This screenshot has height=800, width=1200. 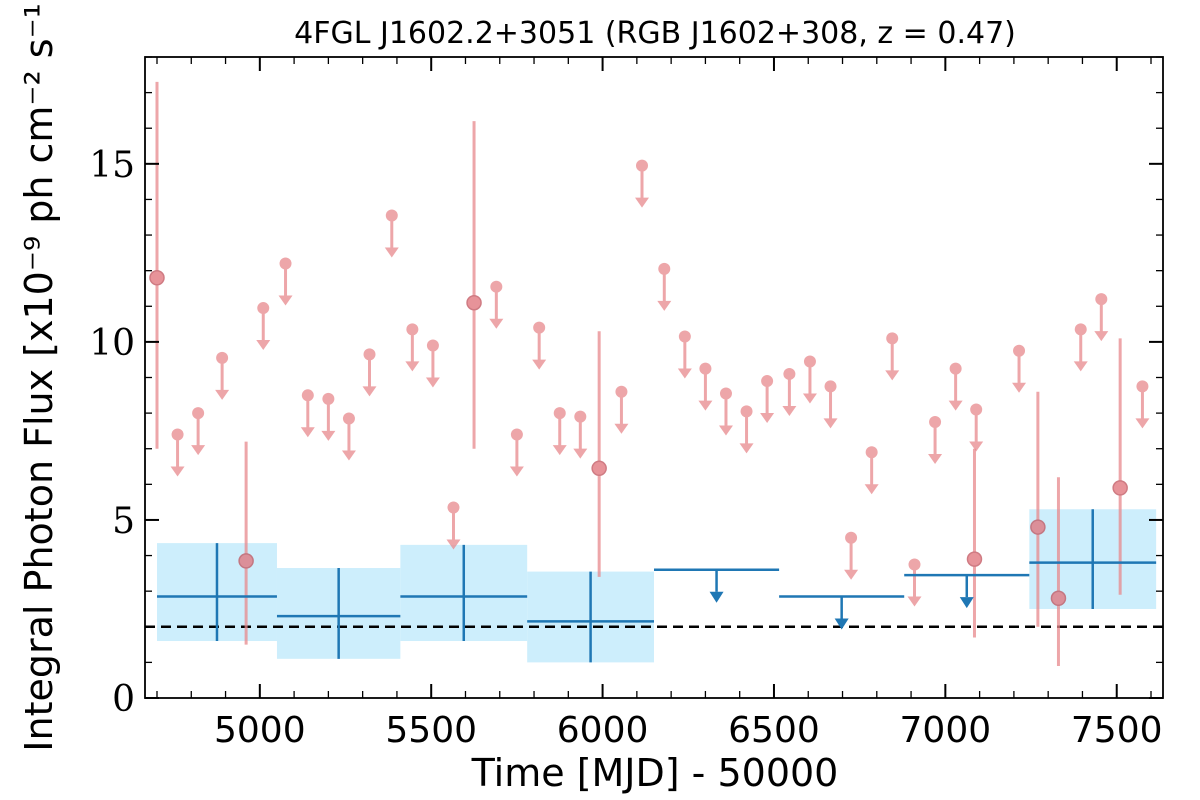 I want to click on y-axis-label: Integral Photon Flux [x10⁻⁹ ph cm⁻² s⁻¹], so click(x=39, y=376).